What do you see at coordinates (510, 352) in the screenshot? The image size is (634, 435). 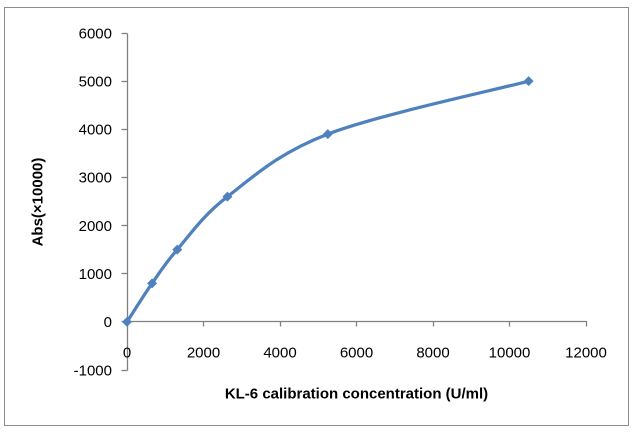 I see `x-tick-label: 10000` at bounding box center [510, 352].